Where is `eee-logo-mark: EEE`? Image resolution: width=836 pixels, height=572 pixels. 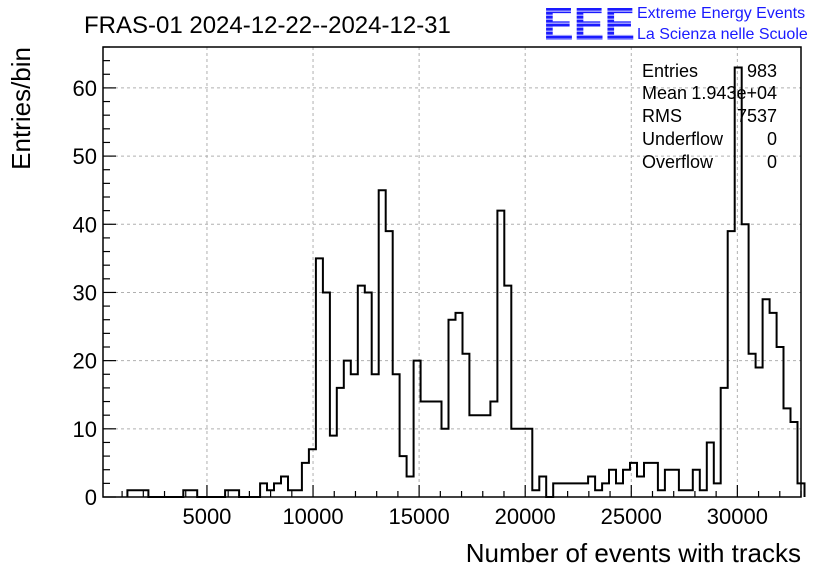 eee-logo-mark: EEE is located at coordinates (589, 25).